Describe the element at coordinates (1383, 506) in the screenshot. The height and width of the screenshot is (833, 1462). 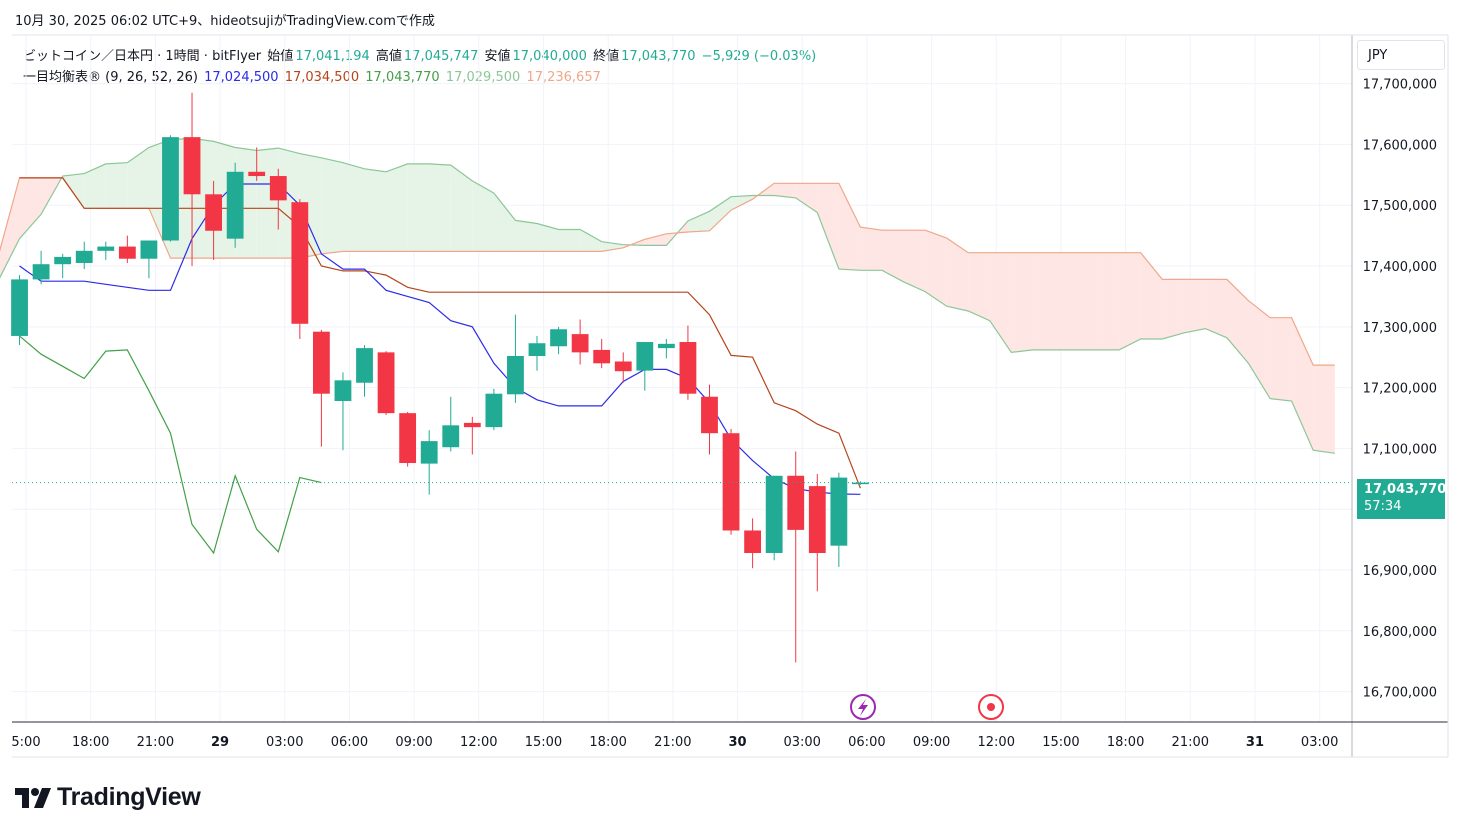
I see `bar-countdown: 57:34` at that location.